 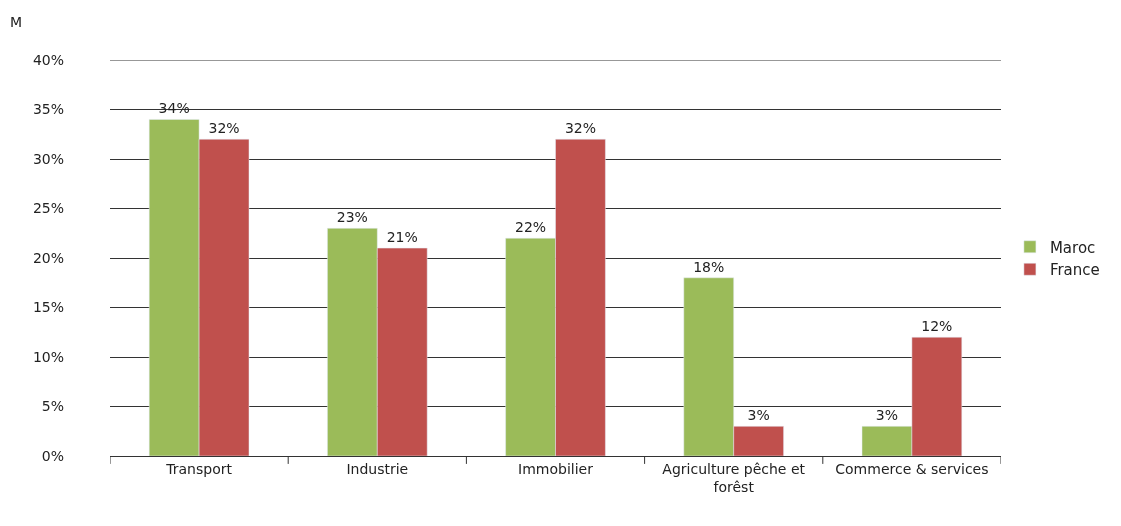 What do you see at coordinates (199, 468) in the screenshot?
I see `x-tick-label: Transport` at bounding box center [199, 468].